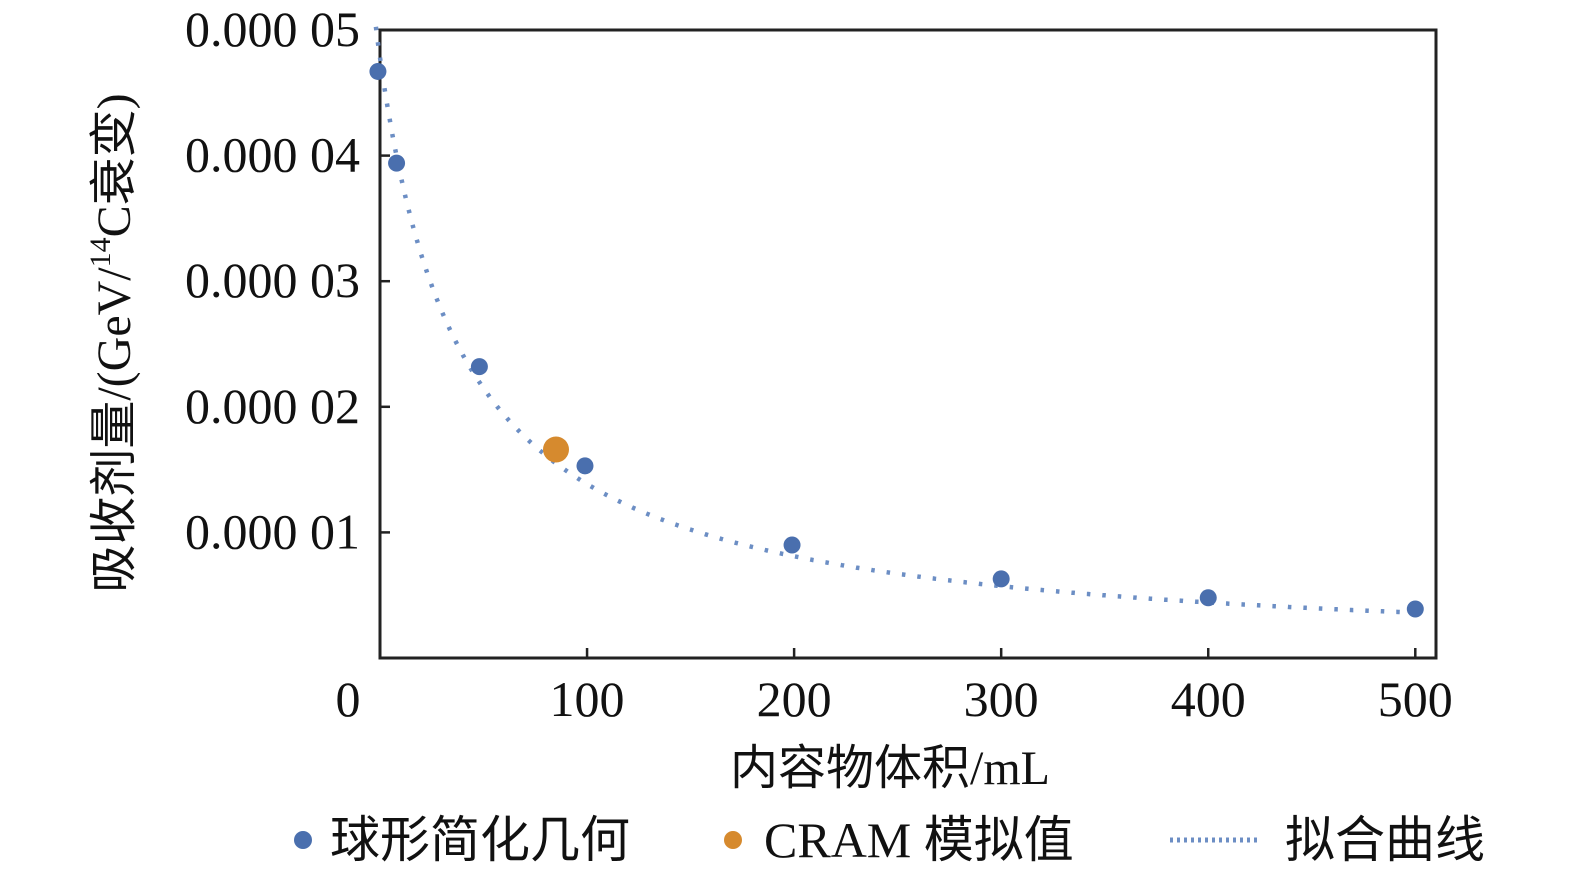 This screenshot has height=877, width=1575. Describe the element at coordinates (919, 840) in the screenshot. I see `legend-label-cram: CRAM 模拟值` at that location.